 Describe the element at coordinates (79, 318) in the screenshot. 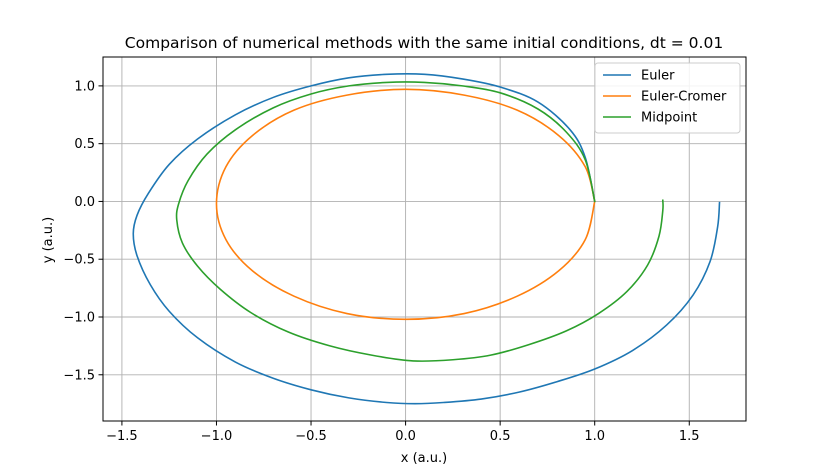

I see `y-tick-label: −1.0` at that location.